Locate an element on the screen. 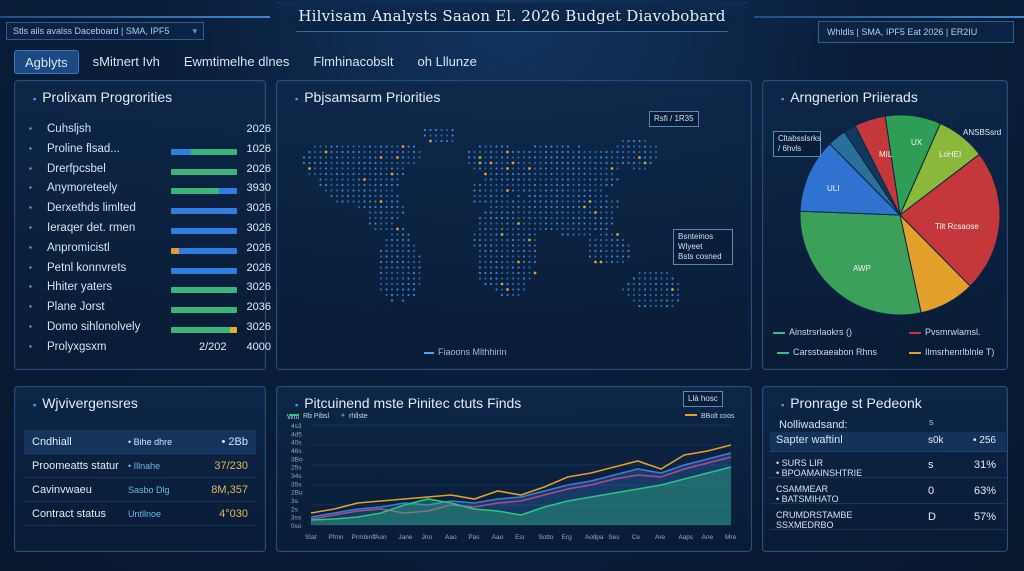  x-tick-label: Aotlpa is located at coordinates (594, 537).